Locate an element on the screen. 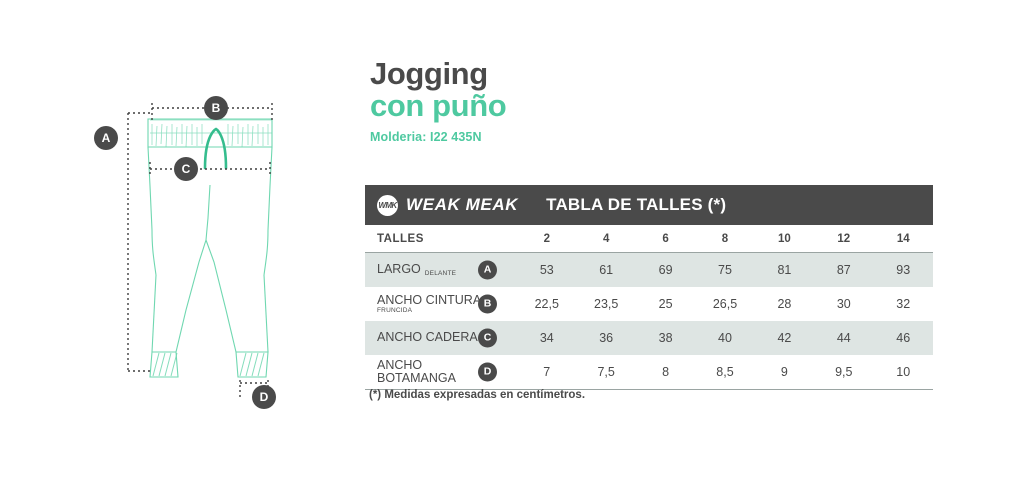  size-table-column-headers: TALLES 2 4 6 8 10 12 14 is located at coordinates (649, 239).